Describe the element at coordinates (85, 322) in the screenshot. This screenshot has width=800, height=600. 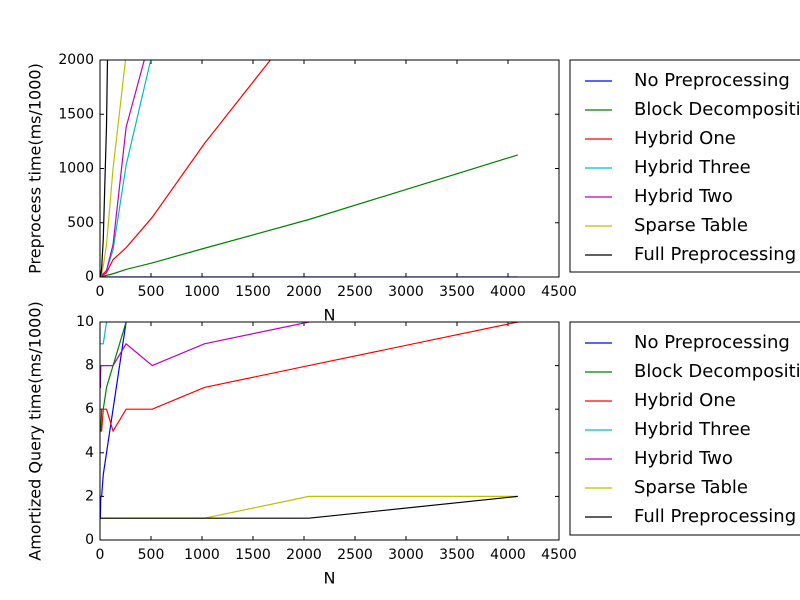
I see `y-tick-label: 10` at that location.